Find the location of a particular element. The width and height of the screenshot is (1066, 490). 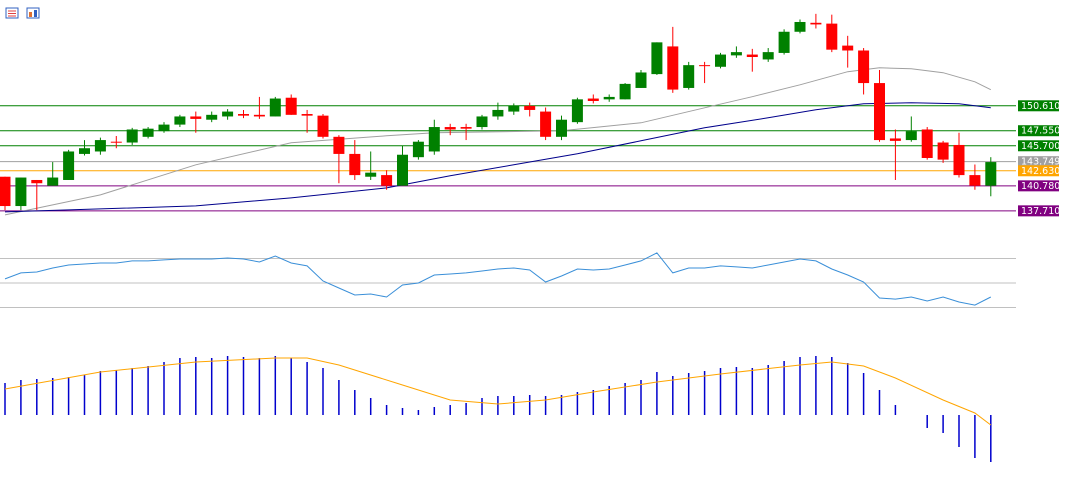

level-label: 142.630 is located at coordinates (1040, 171).